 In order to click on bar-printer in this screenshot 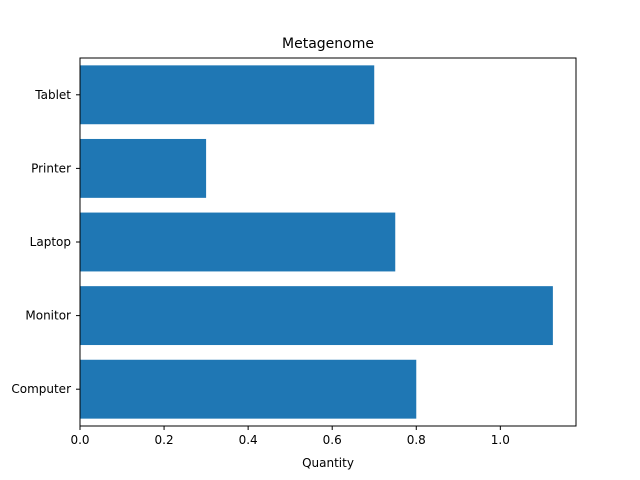, I will do `click(143, 168)`.